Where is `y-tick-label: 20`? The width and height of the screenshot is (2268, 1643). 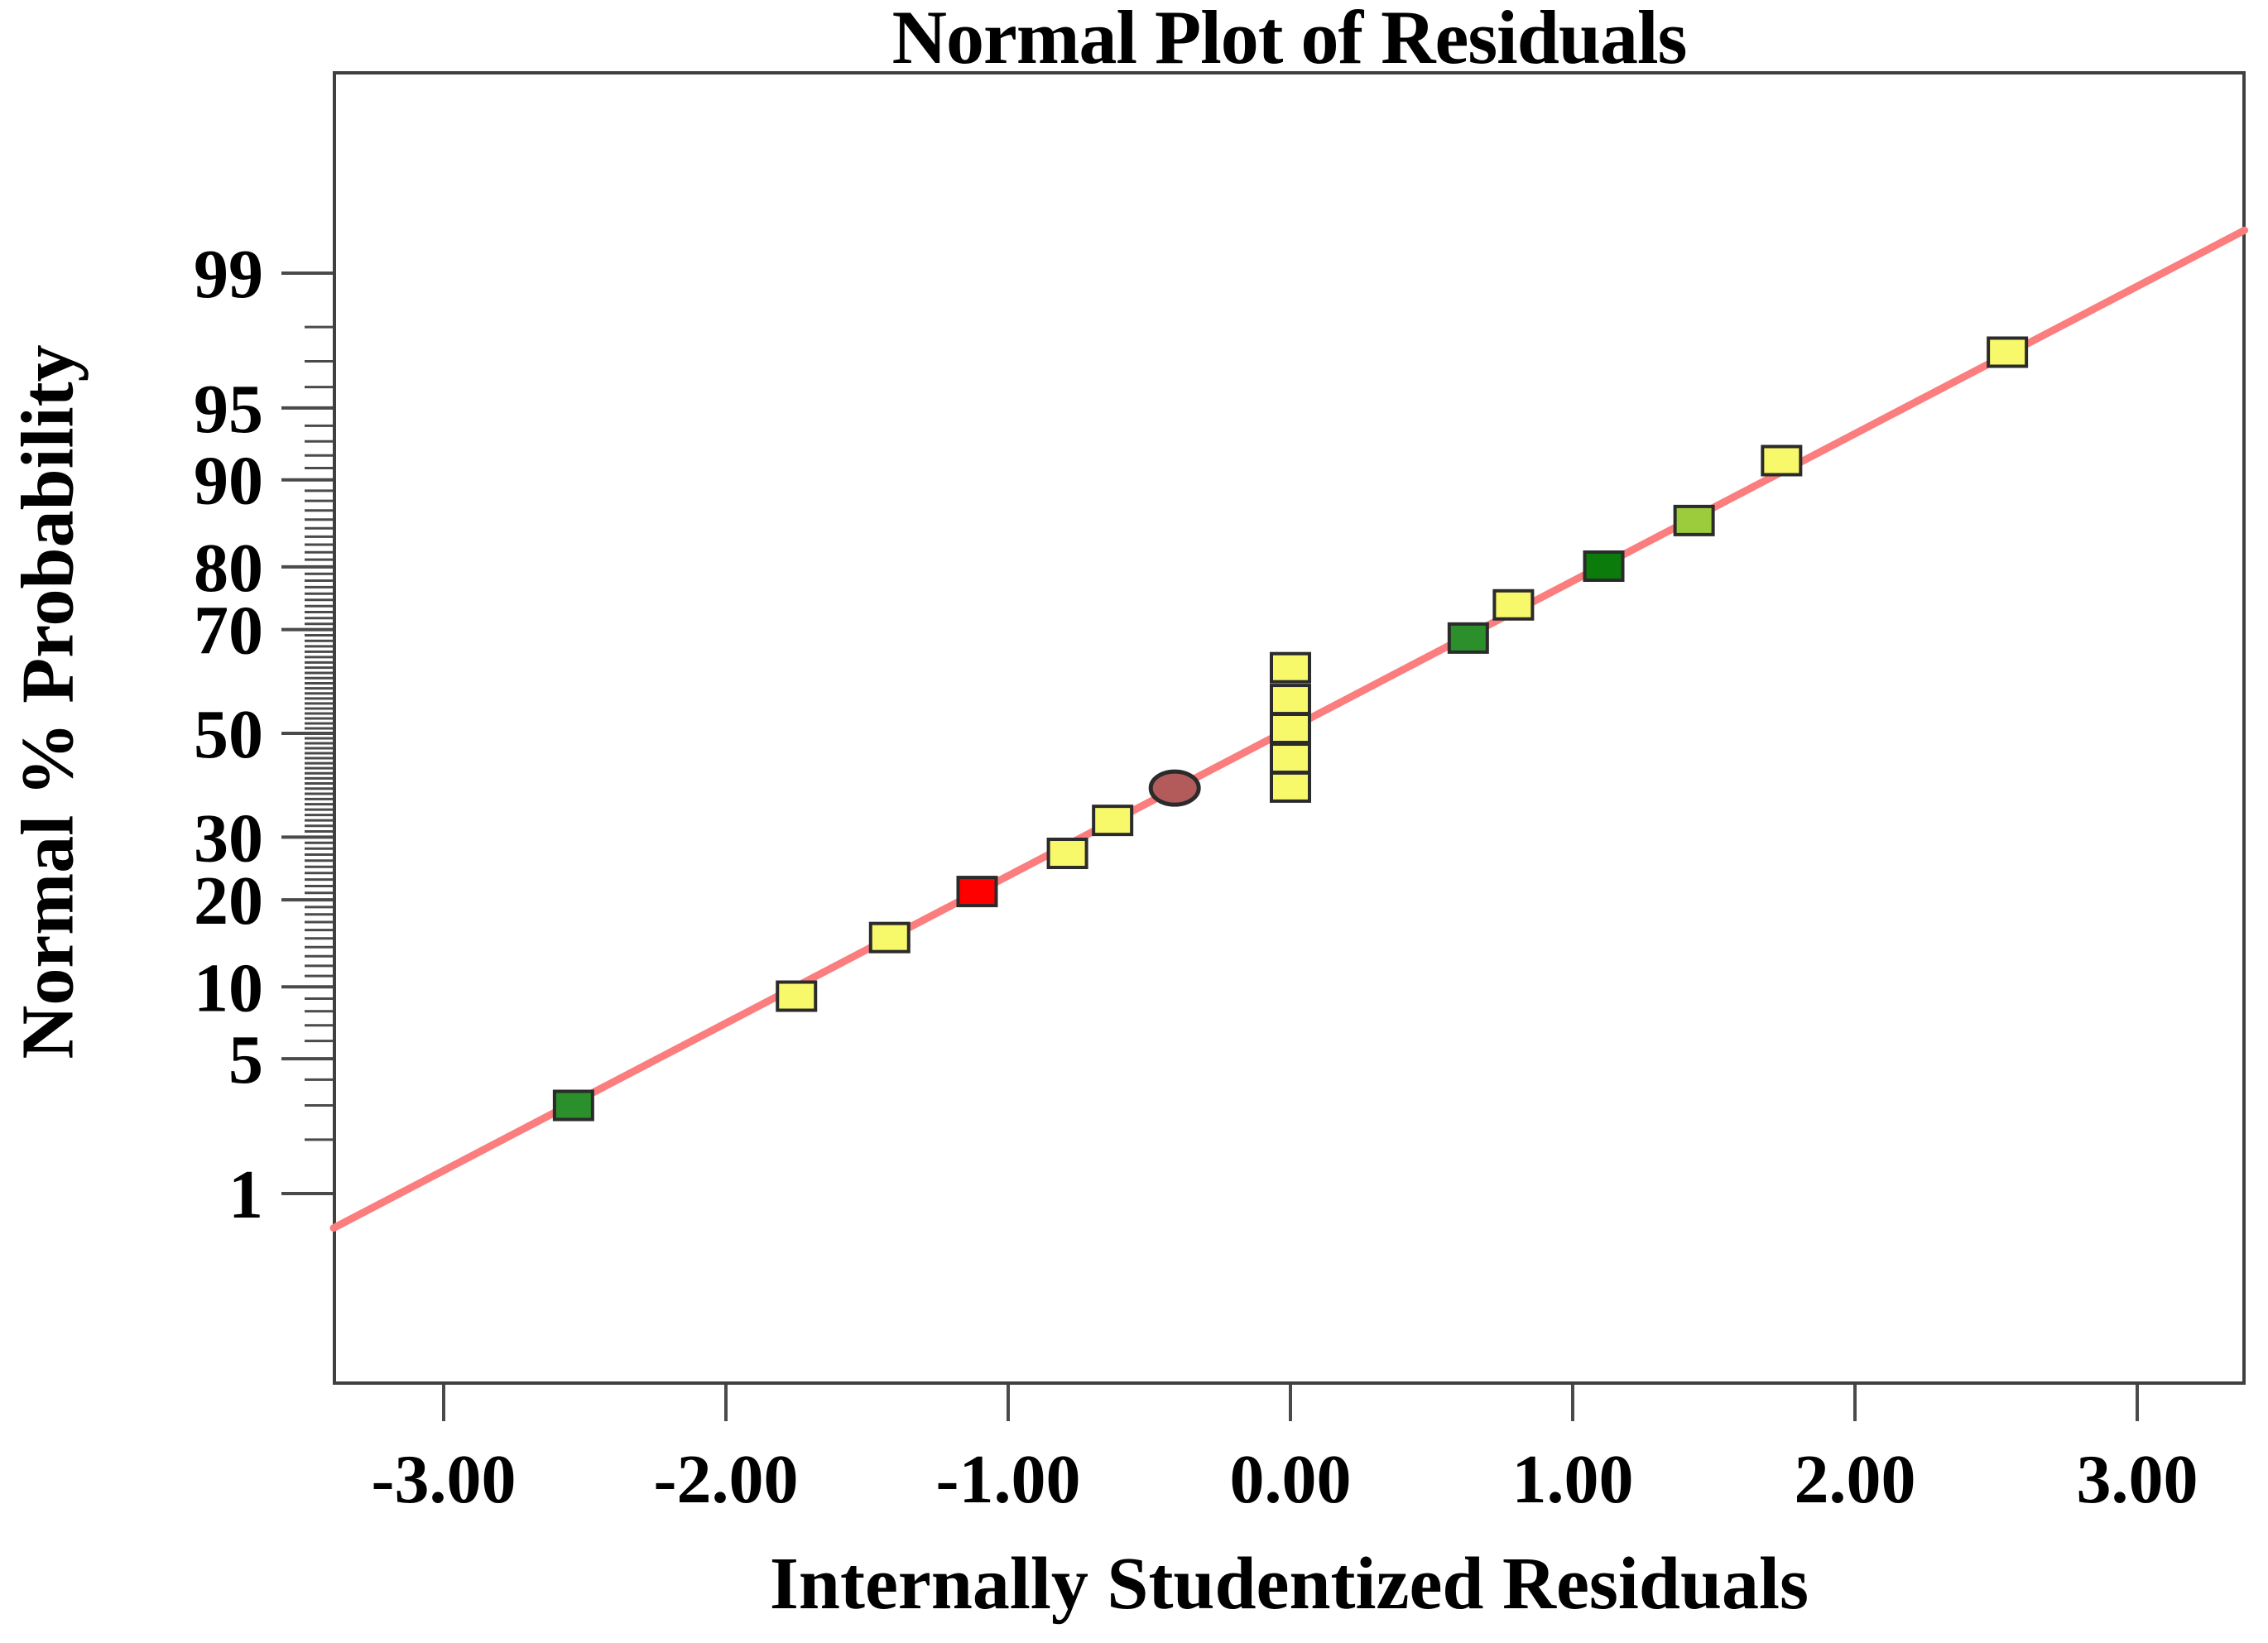 y-tick-label: 20 is located at coordinates (229, 901).